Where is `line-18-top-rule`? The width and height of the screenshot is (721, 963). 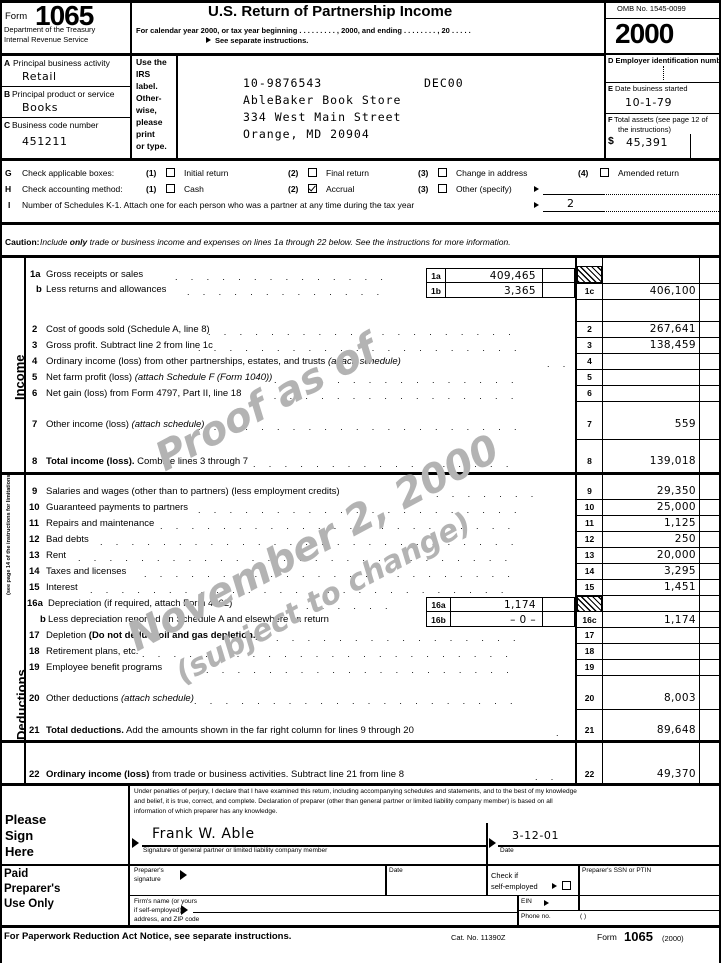 line-18-top-rule is located at coordinates (648, 644).